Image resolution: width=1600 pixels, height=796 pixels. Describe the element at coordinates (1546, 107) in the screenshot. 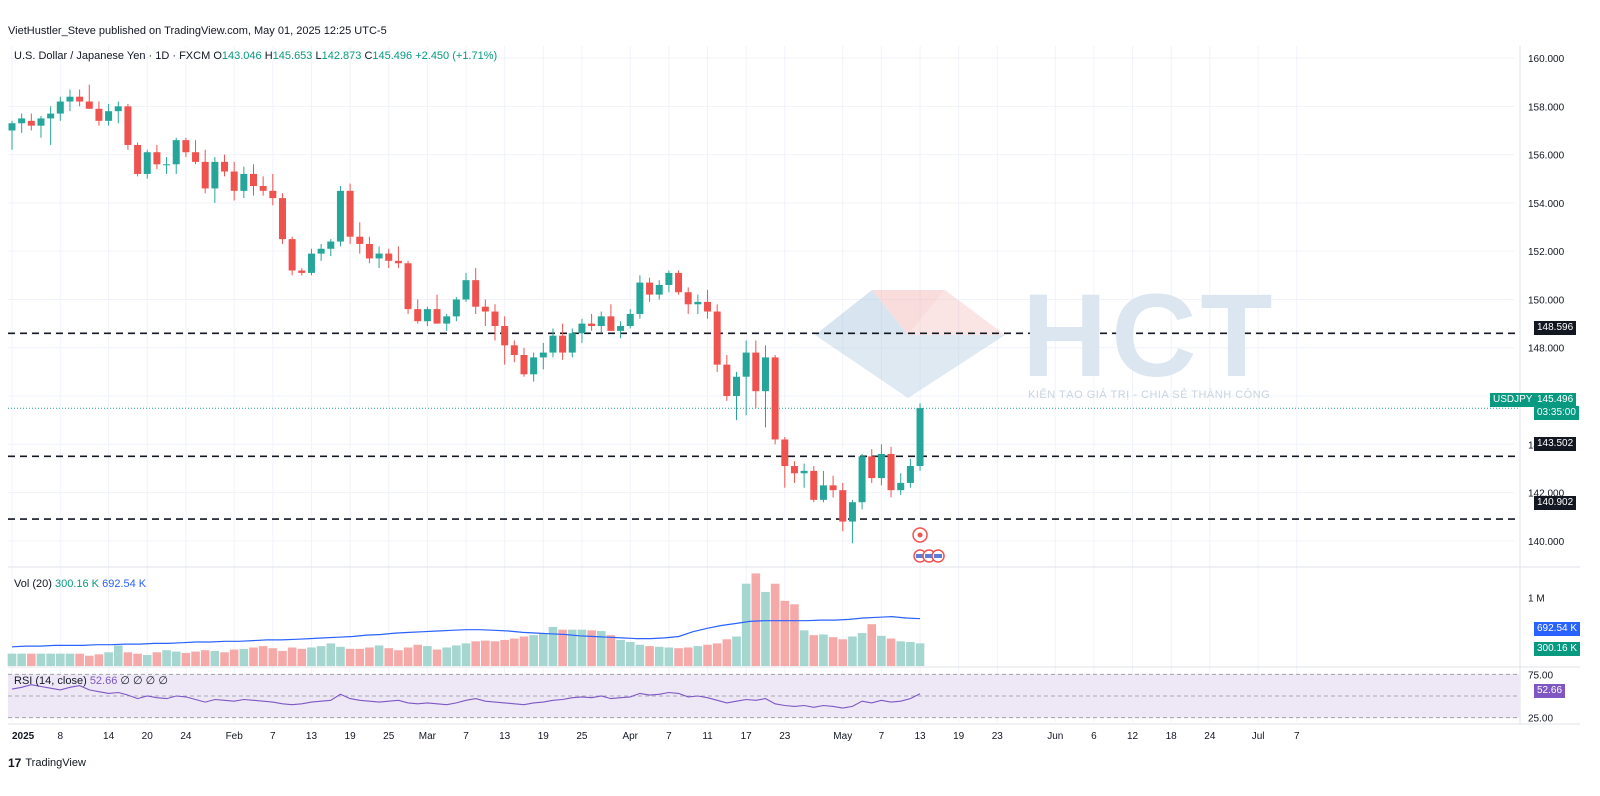

I see `y-tick-label-9: 158.000` at that location.